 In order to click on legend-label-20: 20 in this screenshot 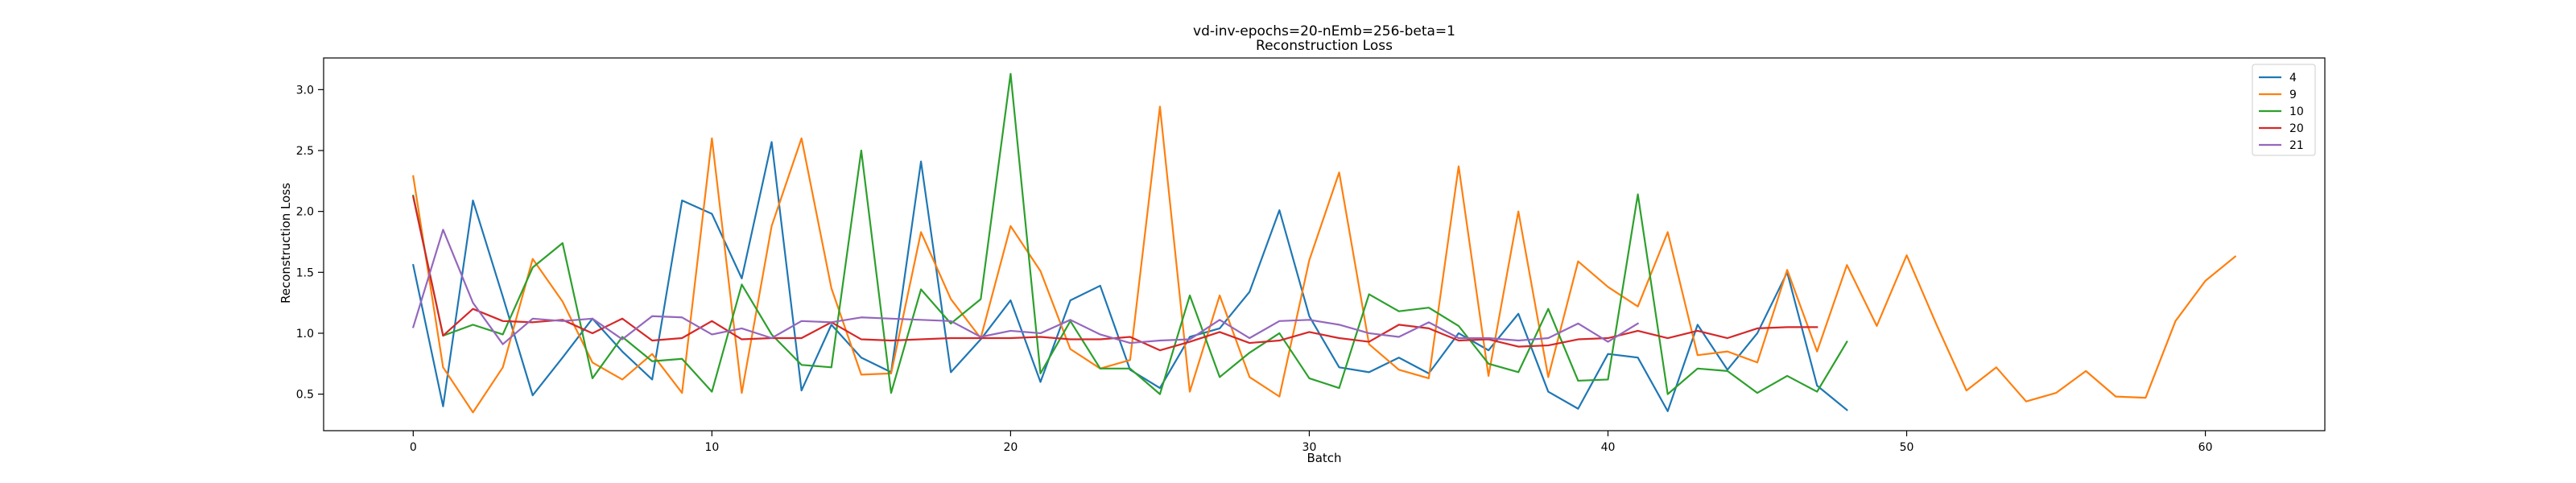, I will do `click(2296, 128)`.